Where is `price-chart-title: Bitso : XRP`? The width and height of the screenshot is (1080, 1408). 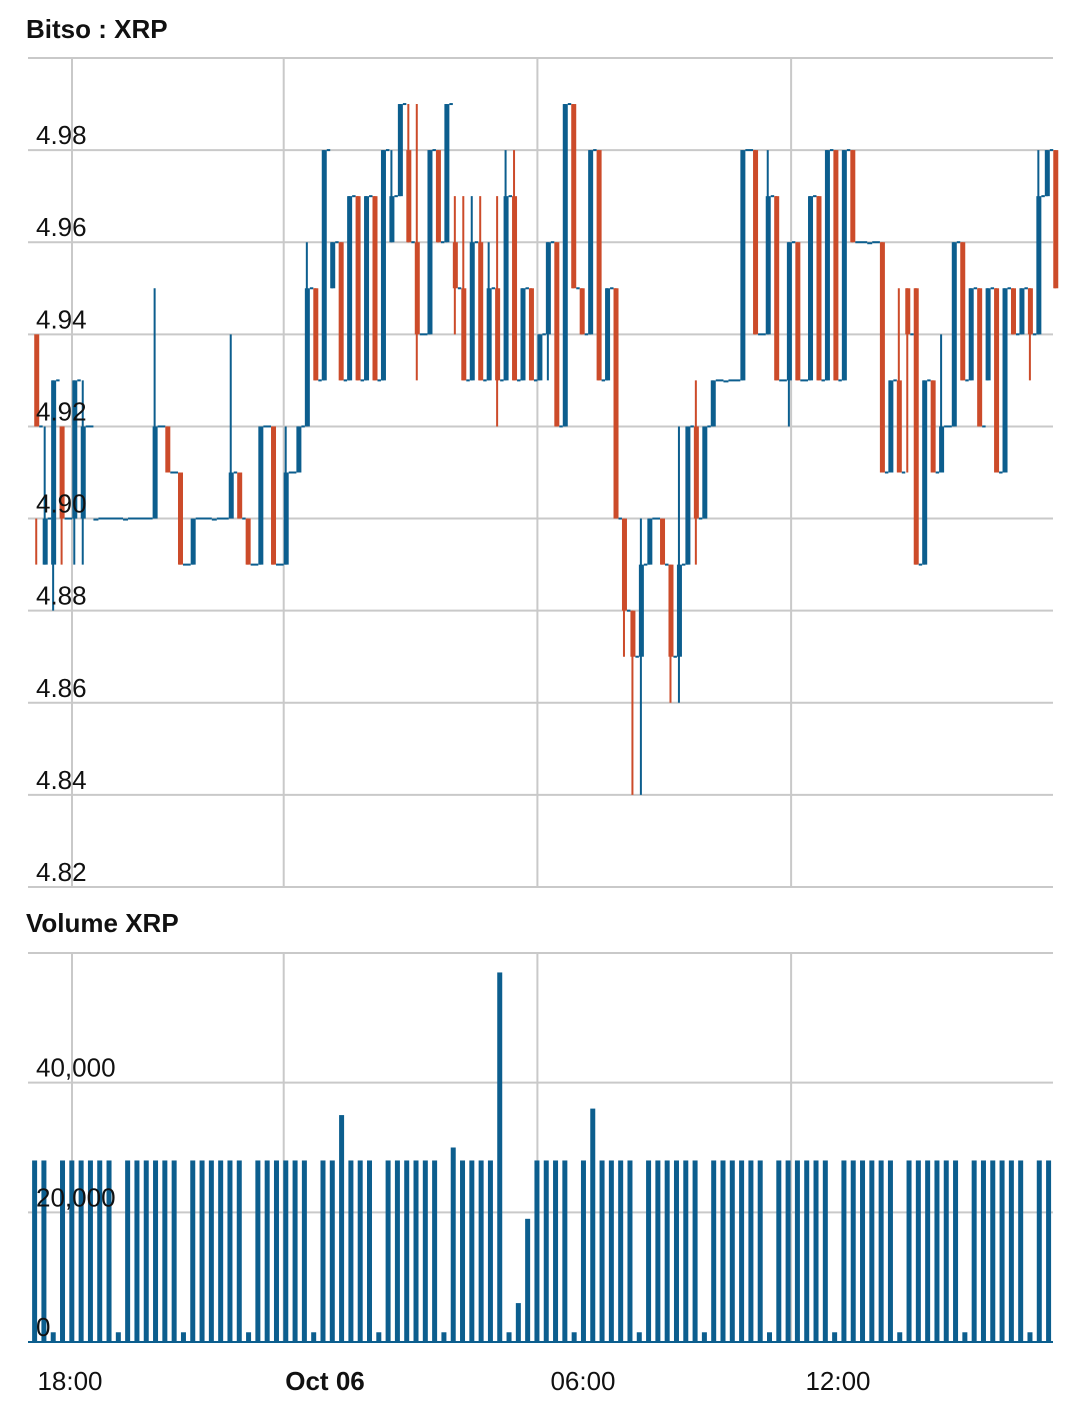 price-chart-title: Bitso : XRP is located at coordinates (97, 29).